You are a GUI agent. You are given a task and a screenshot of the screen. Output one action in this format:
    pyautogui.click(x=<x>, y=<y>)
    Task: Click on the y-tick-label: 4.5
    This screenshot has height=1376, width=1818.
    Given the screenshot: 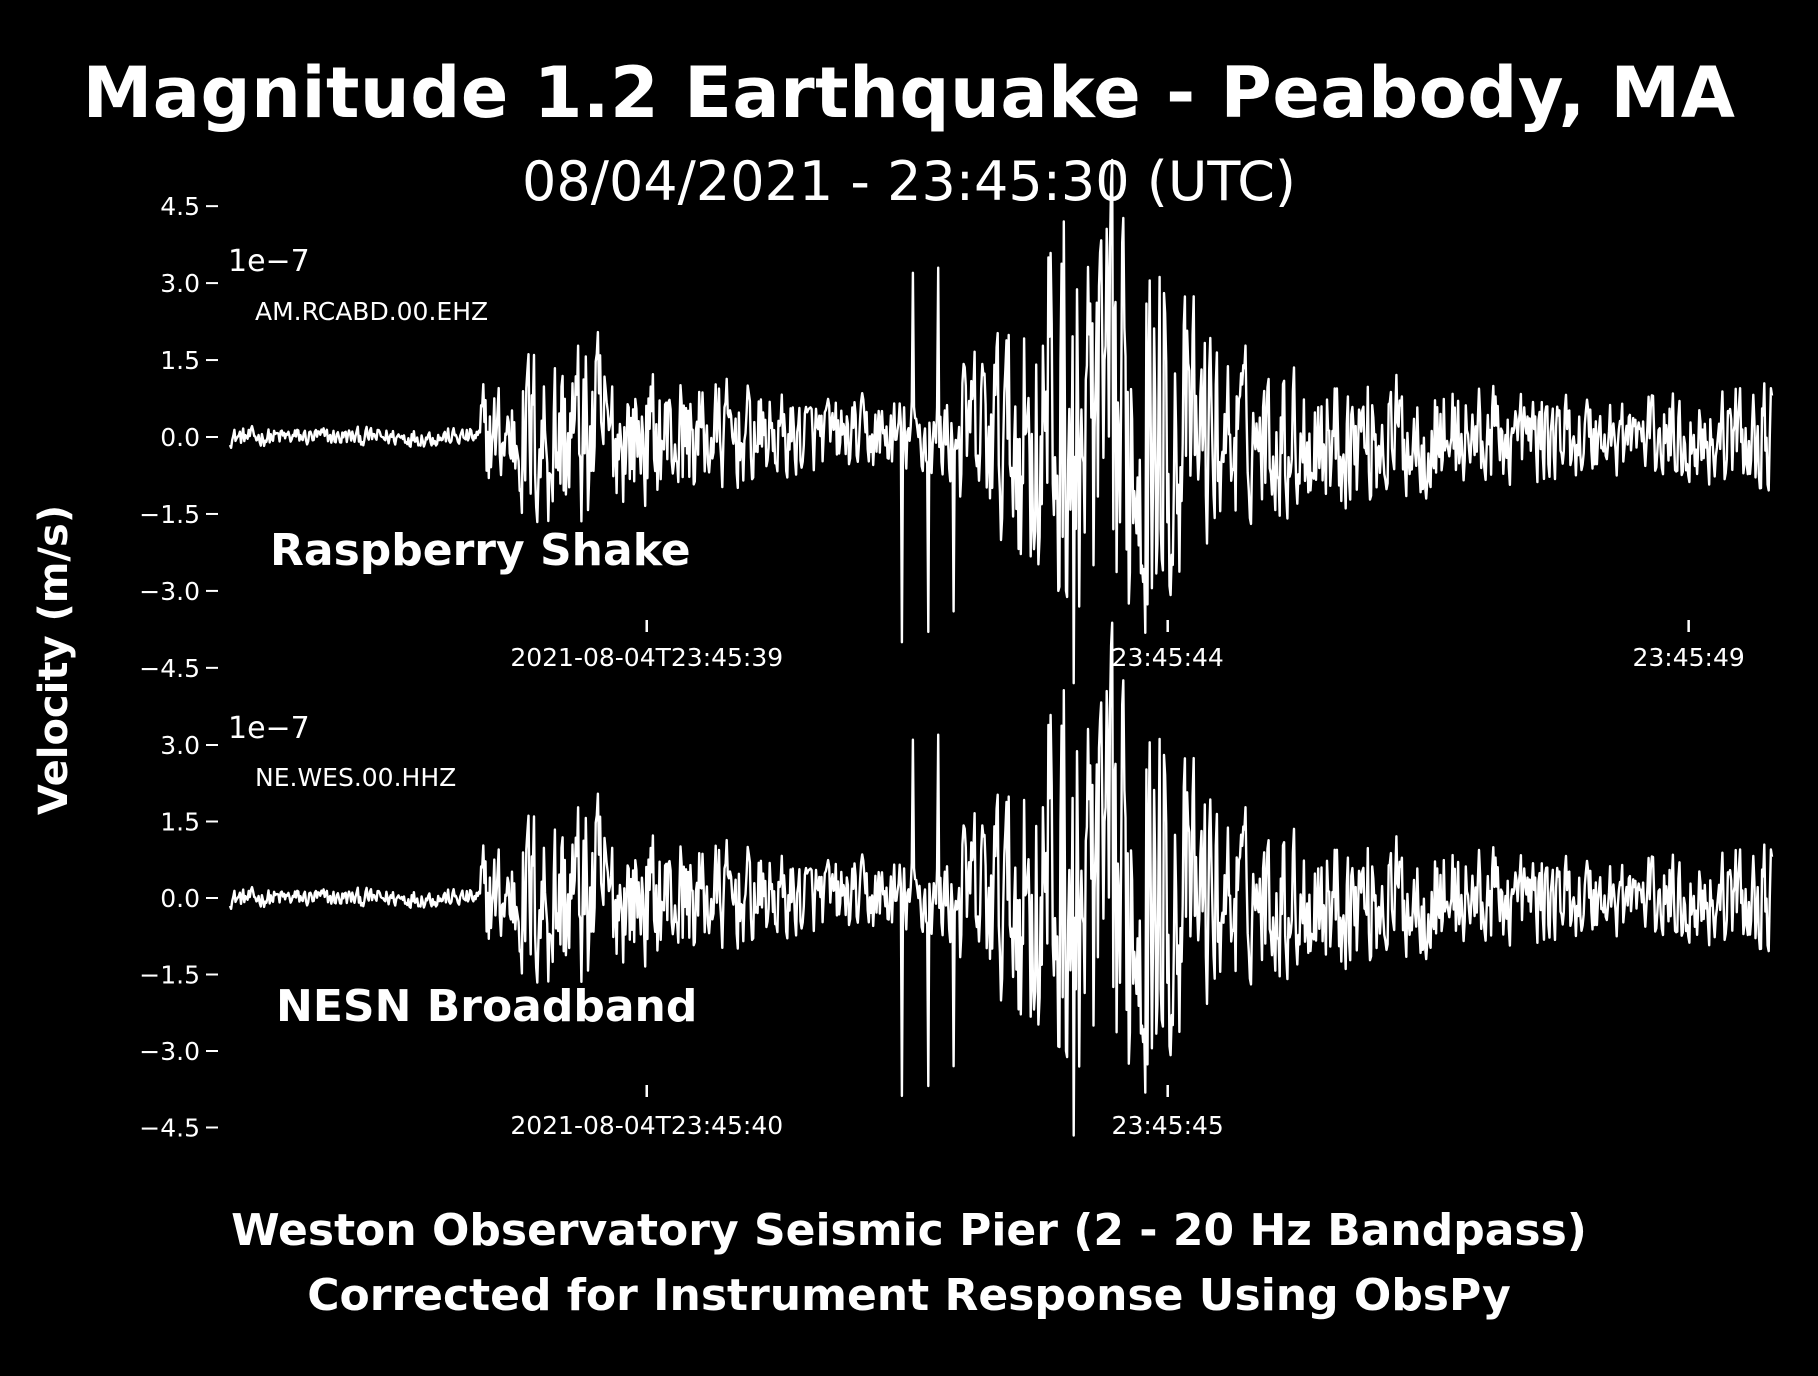 What is the action you would take?
    pyautogui.click(x=180, y=206)
    